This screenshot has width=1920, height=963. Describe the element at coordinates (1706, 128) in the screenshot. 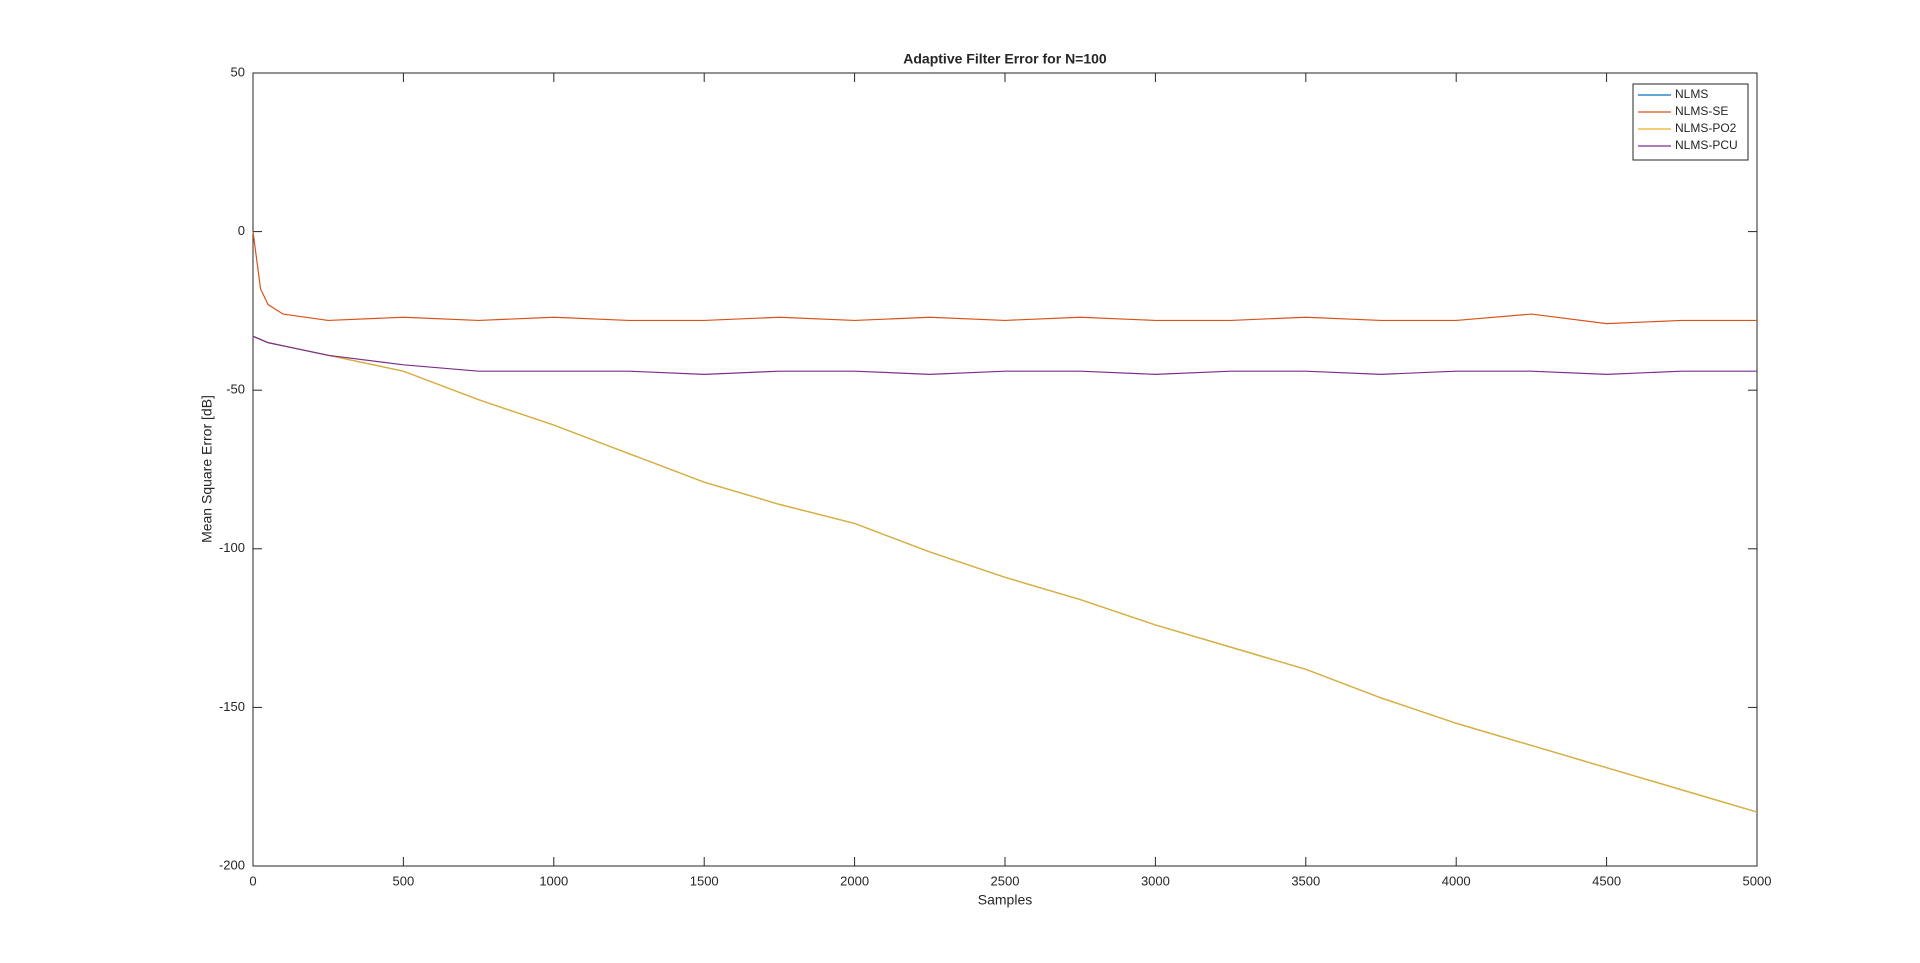

I see `legend-label: NLMS-PO2` at that location.